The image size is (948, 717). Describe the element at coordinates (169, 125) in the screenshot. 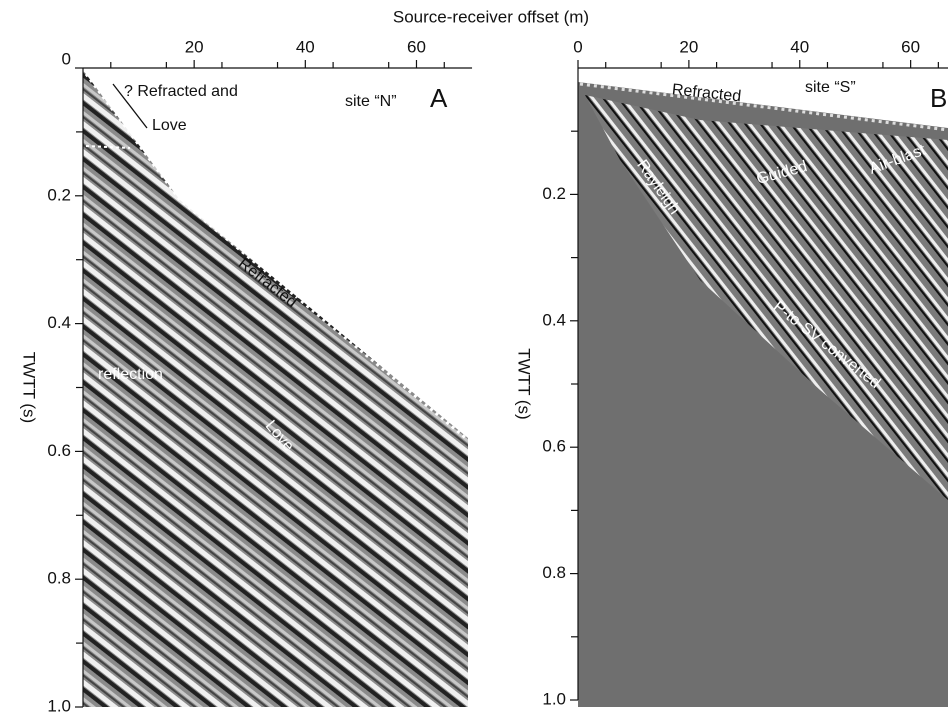

I see `annotation: Love` at that location.